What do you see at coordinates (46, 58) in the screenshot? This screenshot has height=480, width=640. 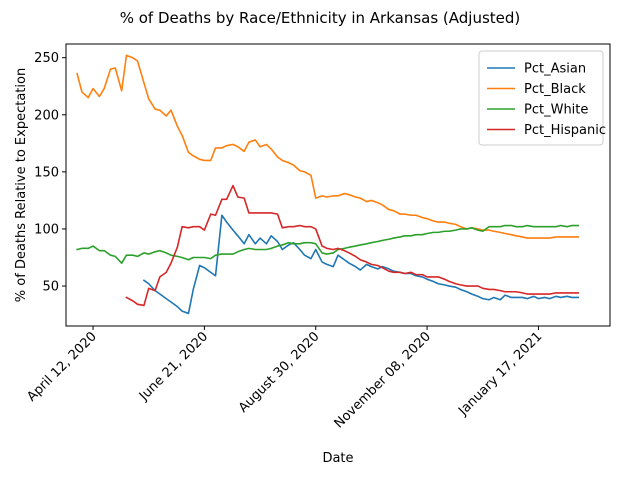 I see `y-tick-label: 250` at bounding box center [46, 58].